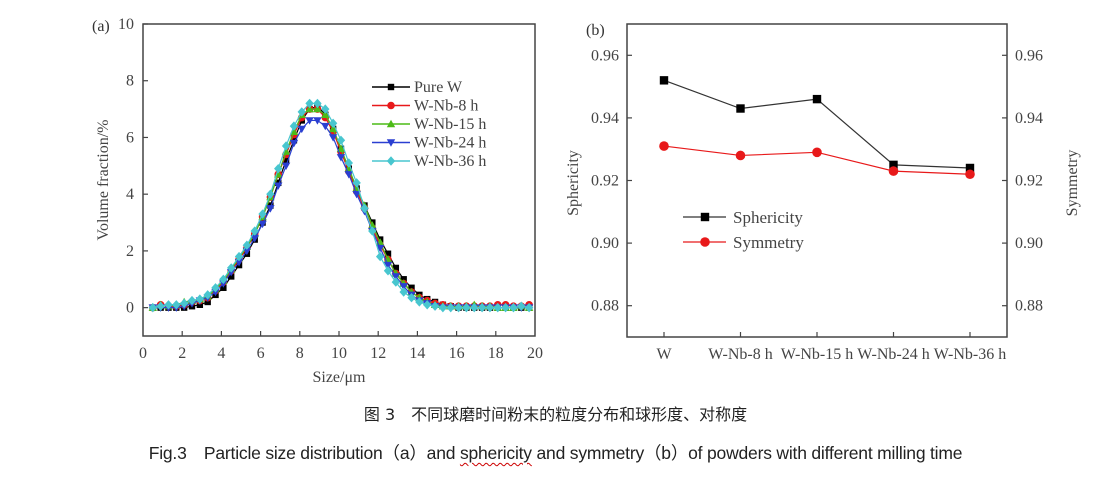 Image resolution: width=1111 pixels, height=489 pixels. I want to click on legend-item: W-Nb-8 h, so click(425, 106).